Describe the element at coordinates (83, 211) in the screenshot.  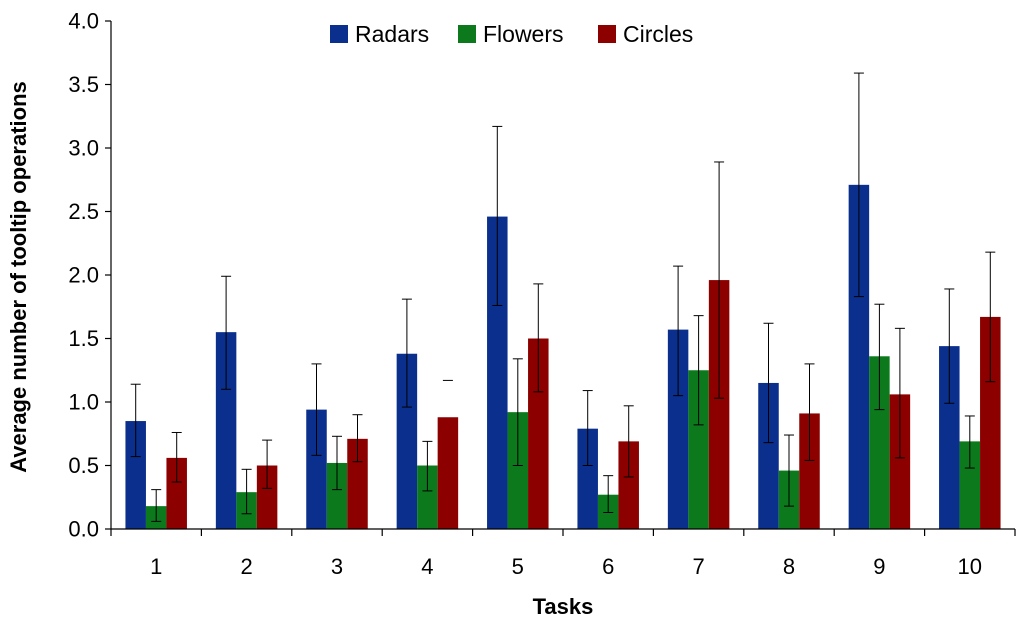
I see `y-tick-label: 2.5` at that location.